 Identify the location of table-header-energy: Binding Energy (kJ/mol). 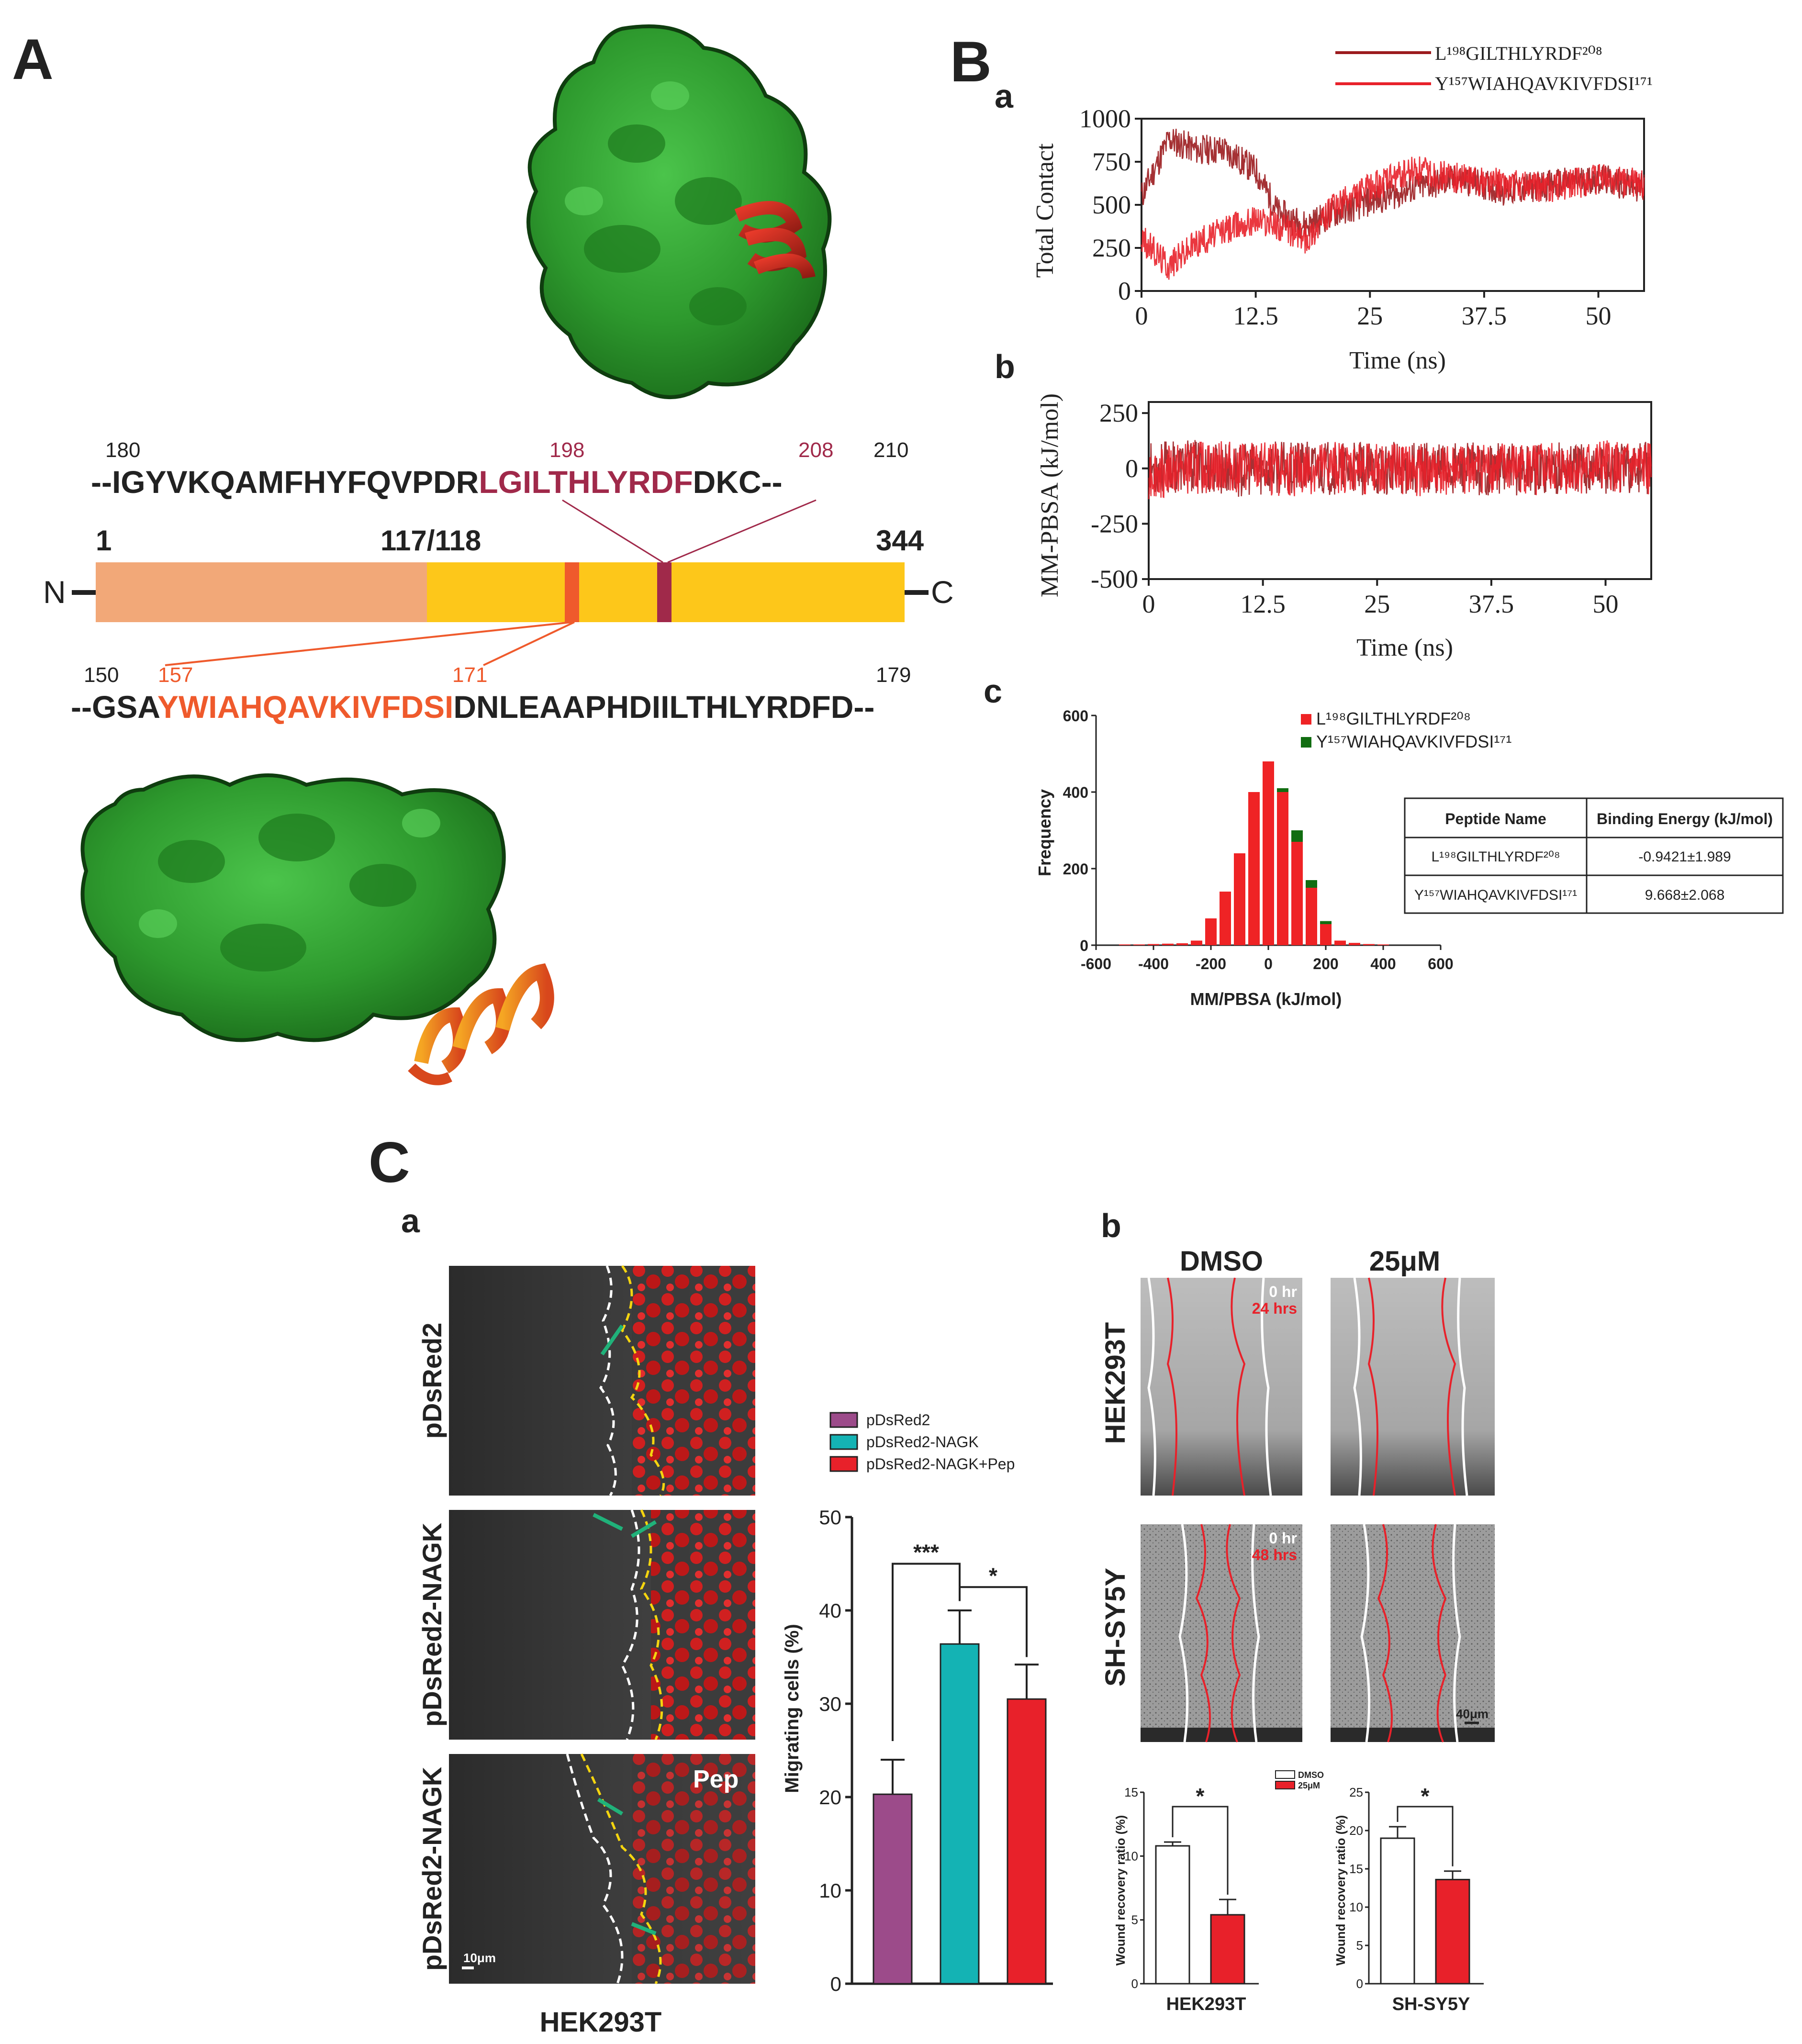
(1685, 818).